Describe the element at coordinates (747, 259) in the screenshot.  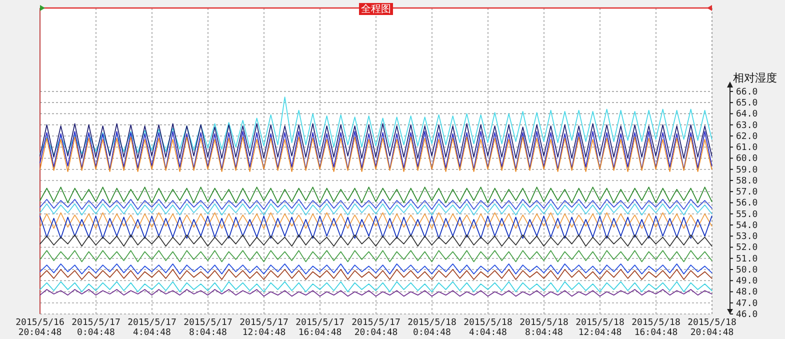
I see `y-tick-label: 51.0` at that location.